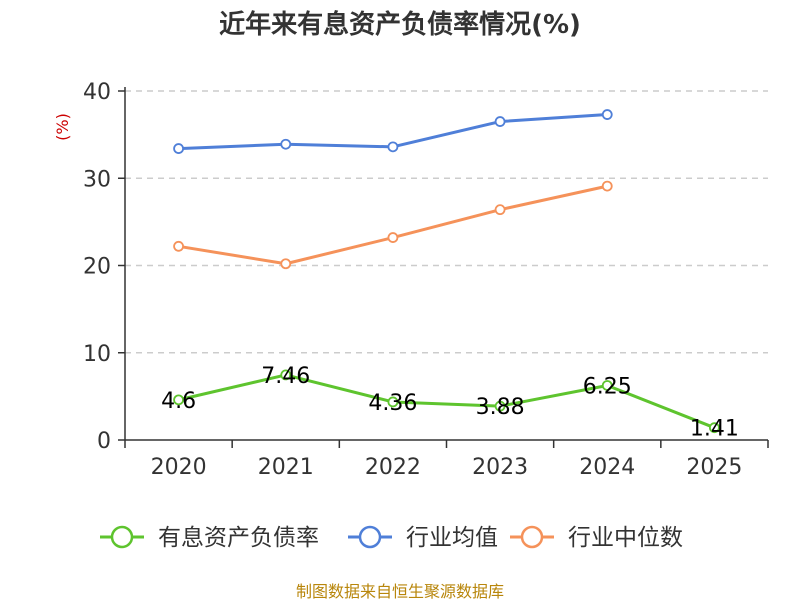  I want to click on y-unit-label: (%), so click(62, 127).